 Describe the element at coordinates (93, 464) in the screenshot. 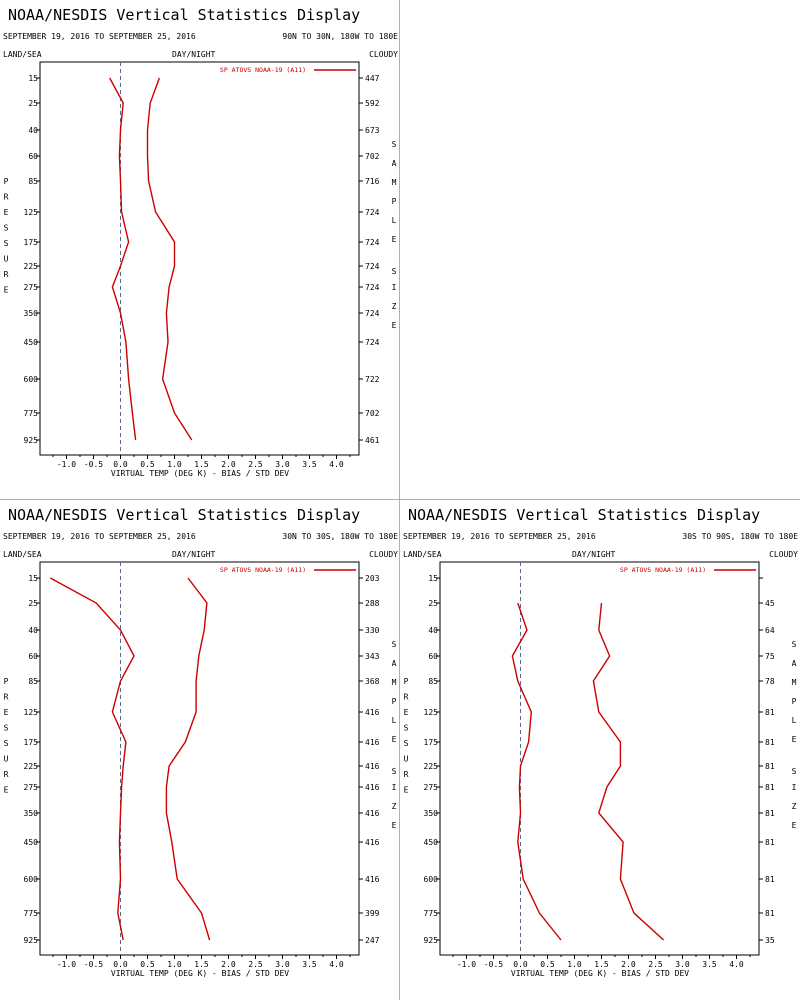

I see `x-tick-label: -0.5` at that location.